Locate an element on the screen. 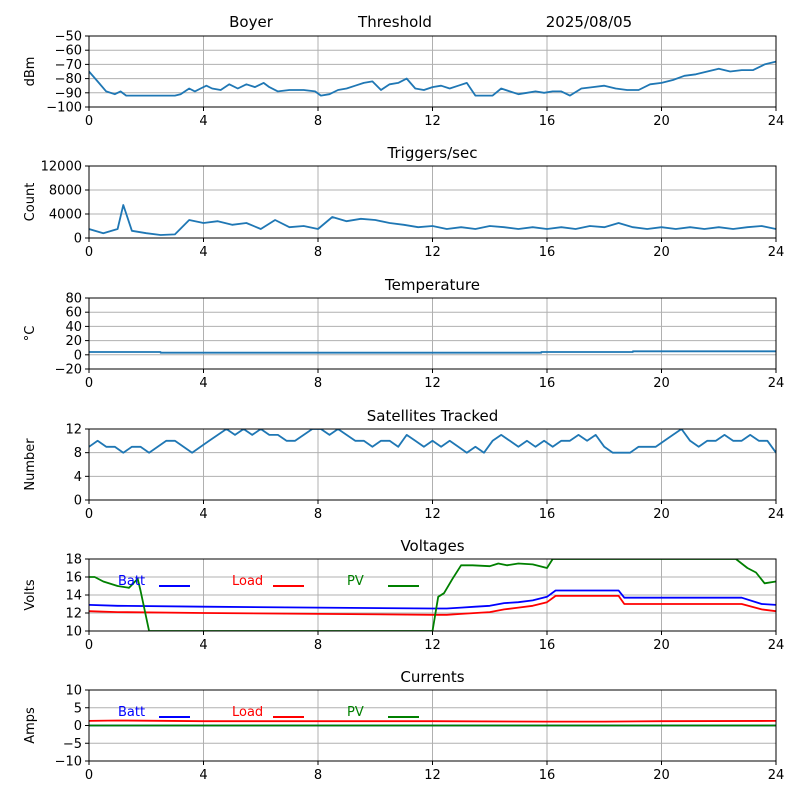 This screenshot has width=800, height=800. satellites-title: Satellites Tracked is located at coordinates (432, 416).